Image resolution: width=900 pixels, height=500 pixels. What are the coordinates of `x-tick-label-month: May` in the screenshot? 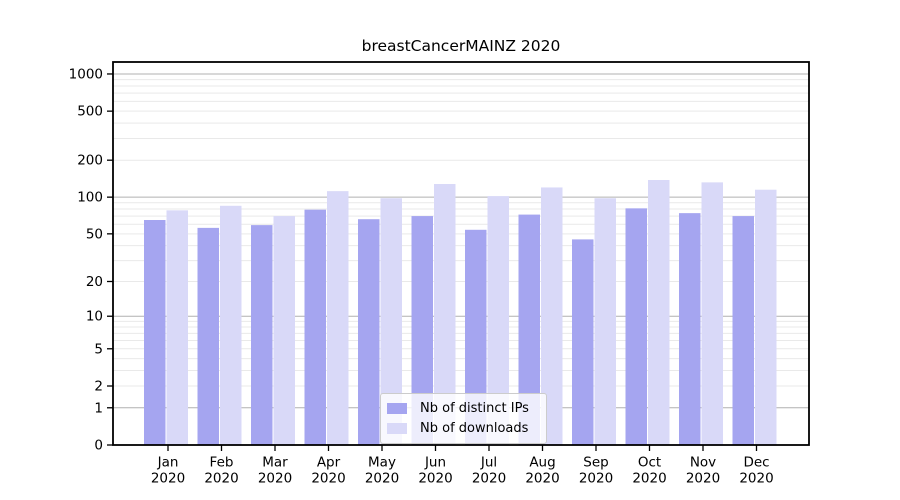 It's located at (382, 463).